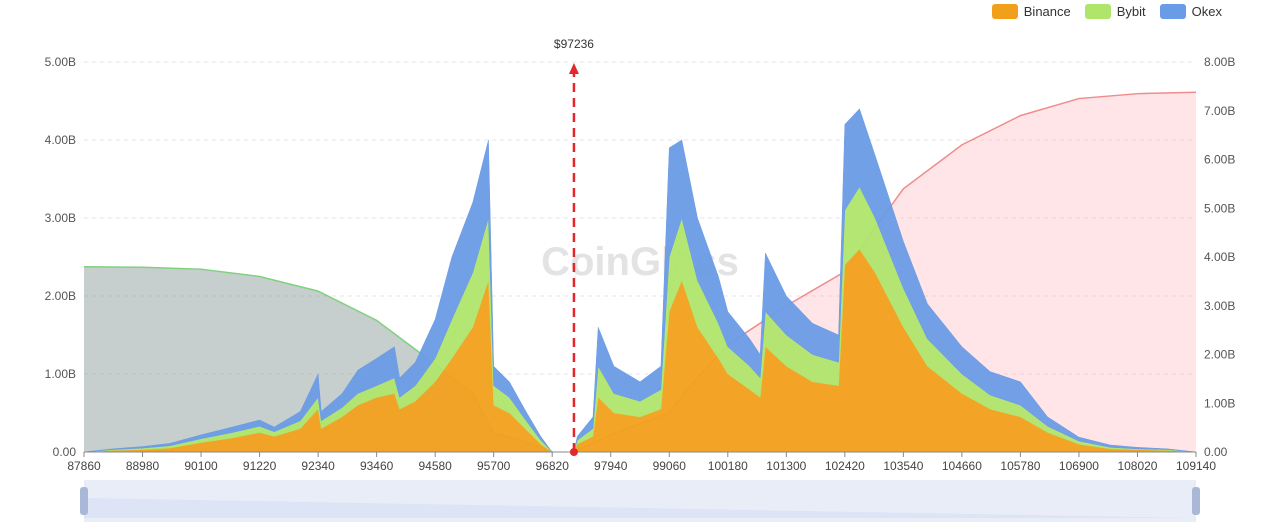 Image resolution: width=1280 pixels, height=526 pixels. Describe the element at coordinates (1131, 11) in the screenshot. I see `legend-label: Bybit` at that location.